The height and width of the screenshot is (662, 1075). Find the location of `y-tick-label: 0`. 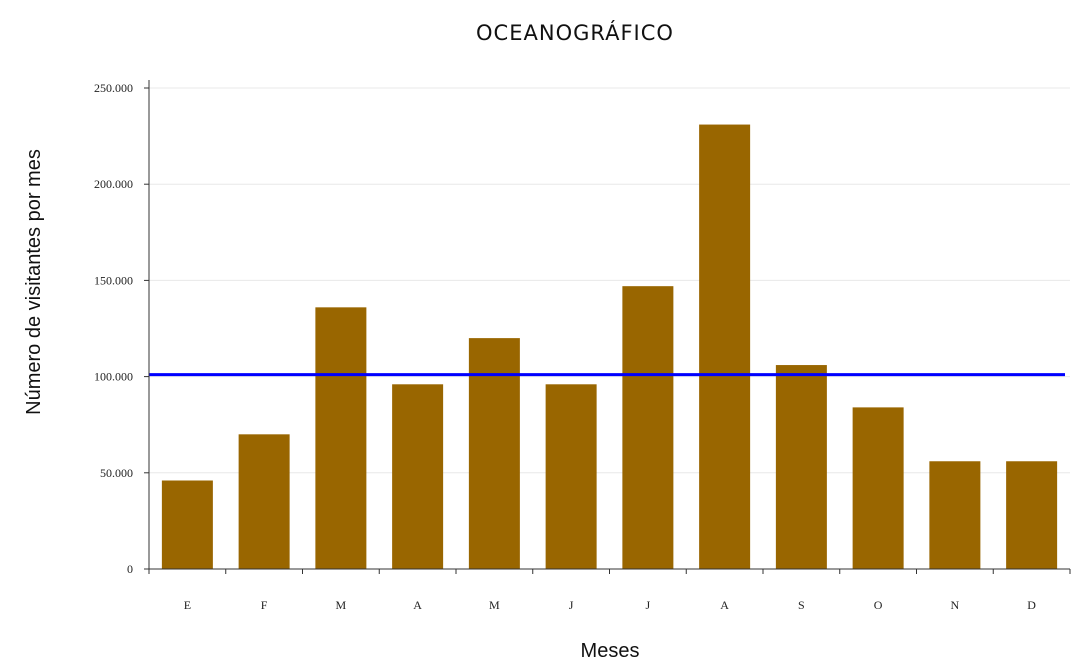

y-tick-label: 0 is located at coordinates (130, 569).